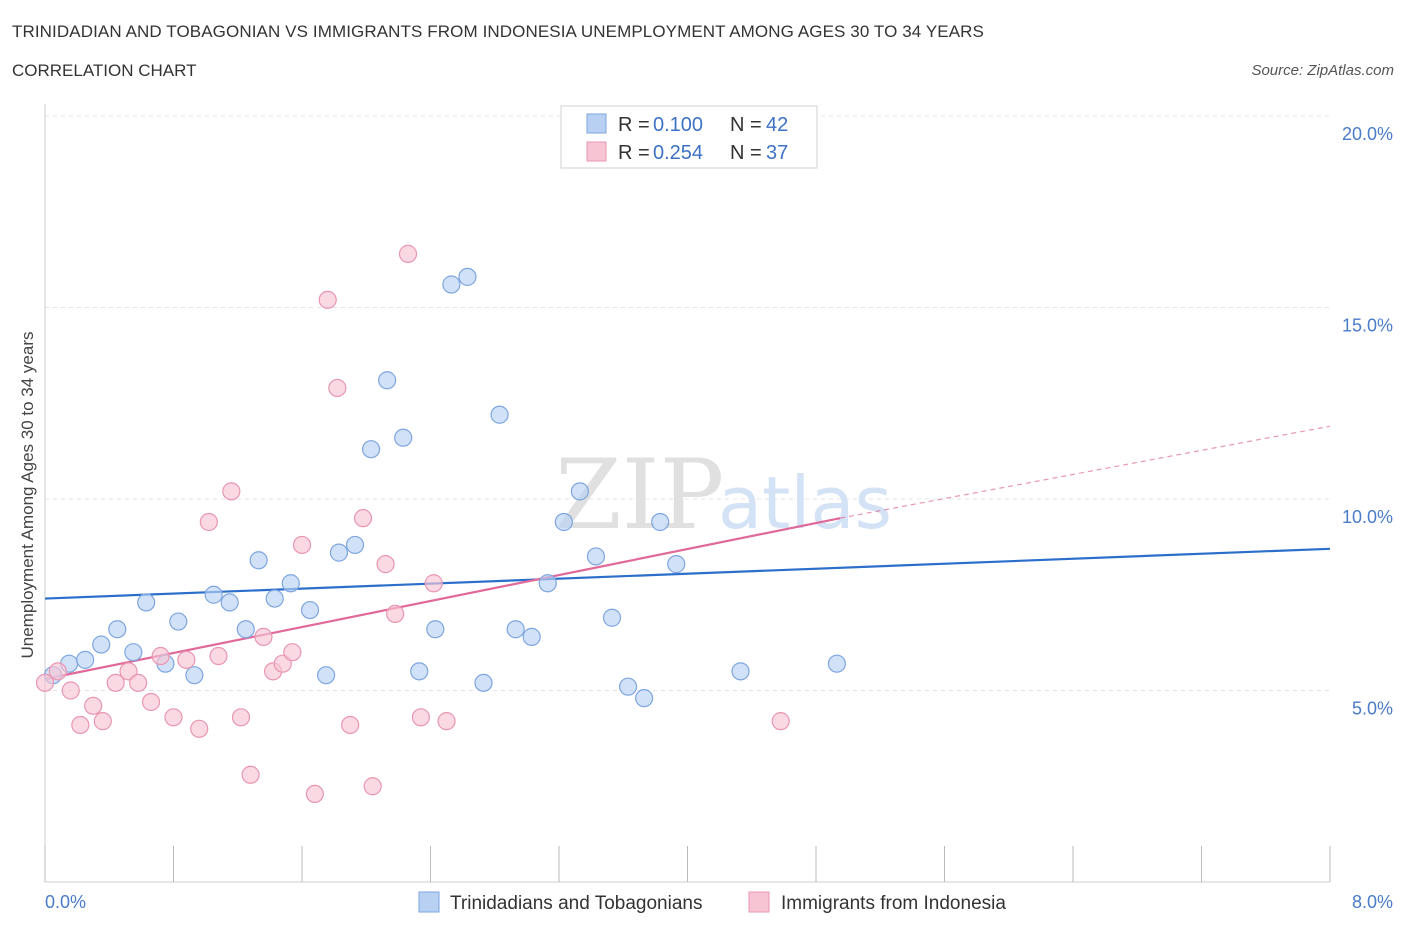 The image size is (1406, 930). Describe the element at coordinates (429, 902) in the screenshot. I see `bottom-legend-swatch-blue` at that location.